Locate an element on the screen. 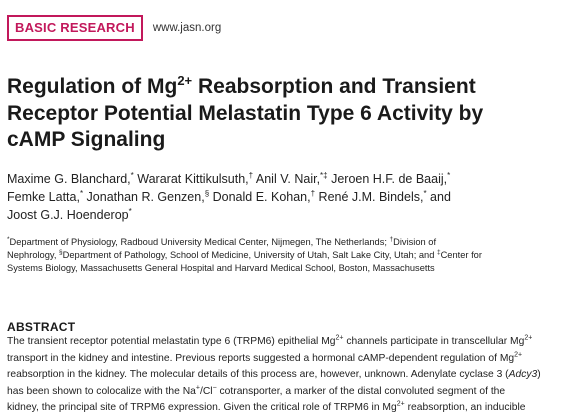 This screenshot has width=576, height=419. title-line-3: cAMP Signaling is located at coordinates (86, 139).